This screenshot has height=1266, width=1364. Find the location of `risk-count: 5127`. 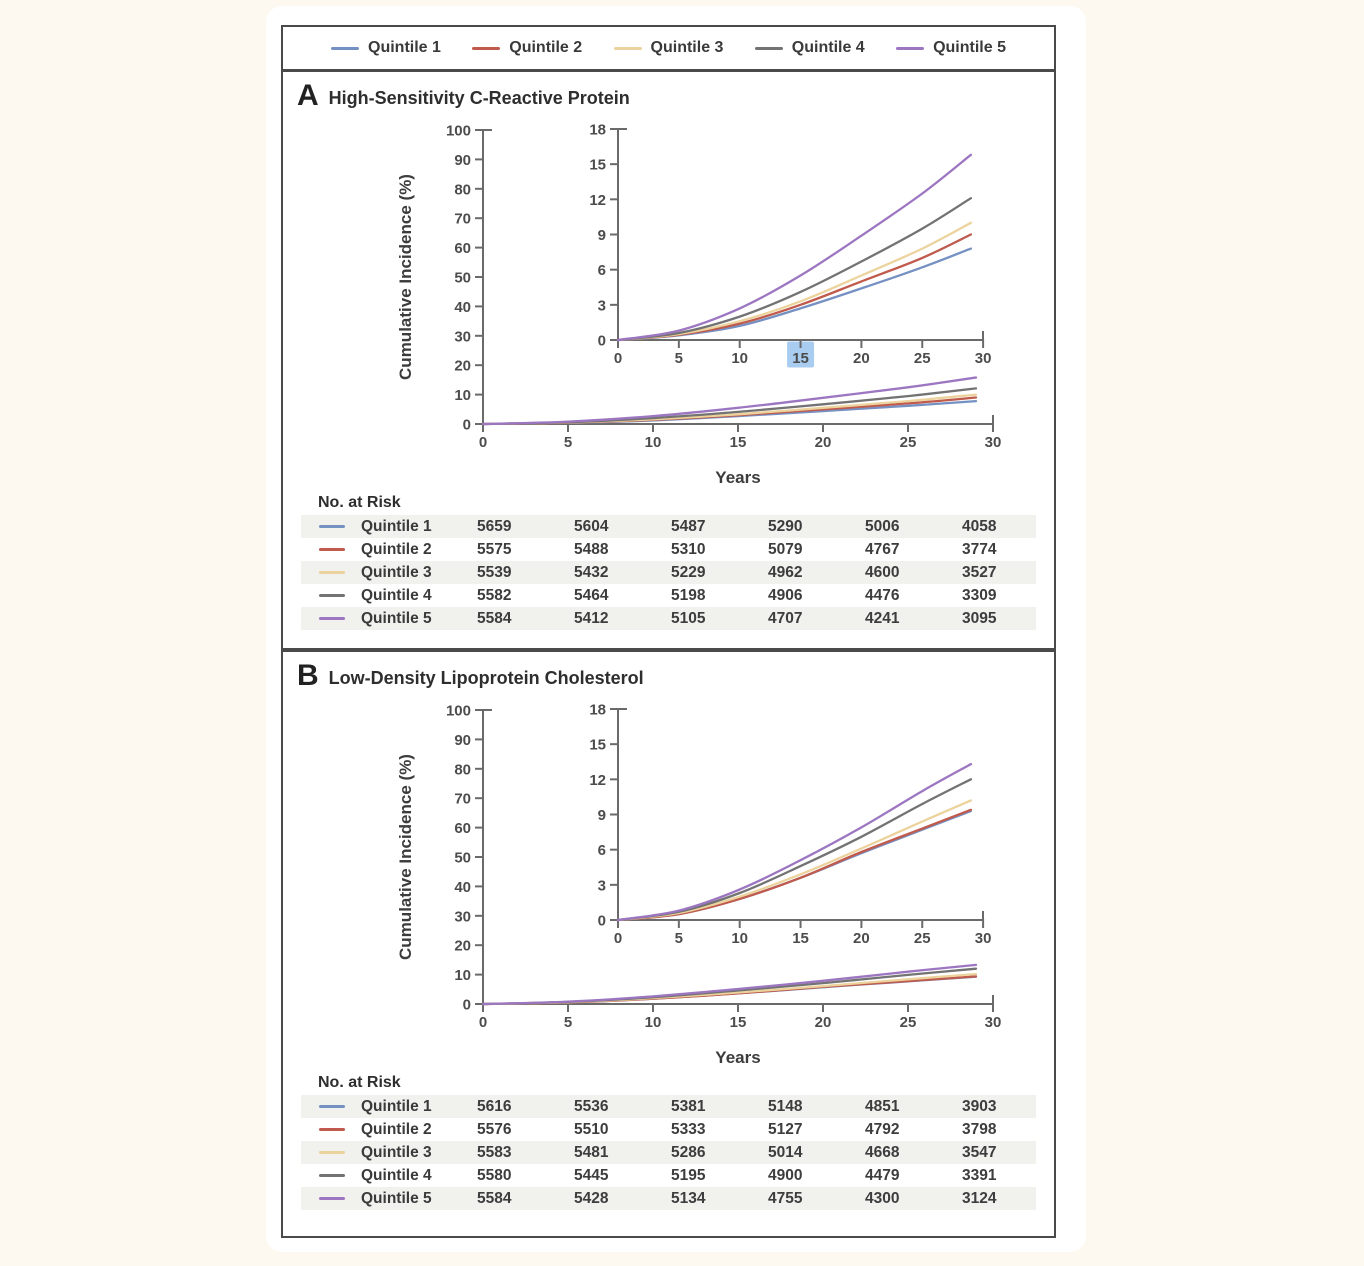

risk-count: 5127 is located at coordinates (785, 1129).